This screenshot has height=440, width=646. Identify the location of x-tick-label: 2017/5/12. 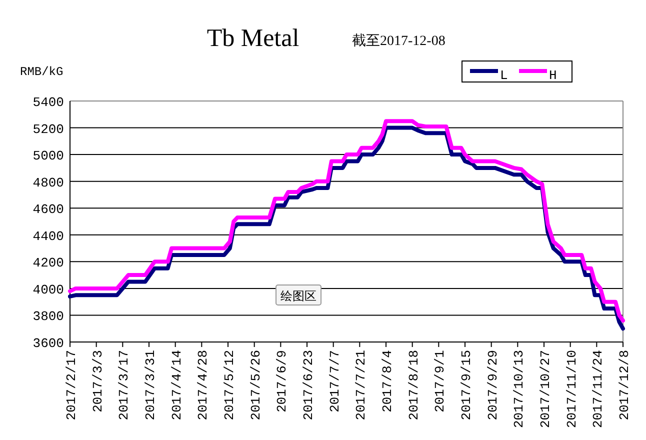
(229, 385).